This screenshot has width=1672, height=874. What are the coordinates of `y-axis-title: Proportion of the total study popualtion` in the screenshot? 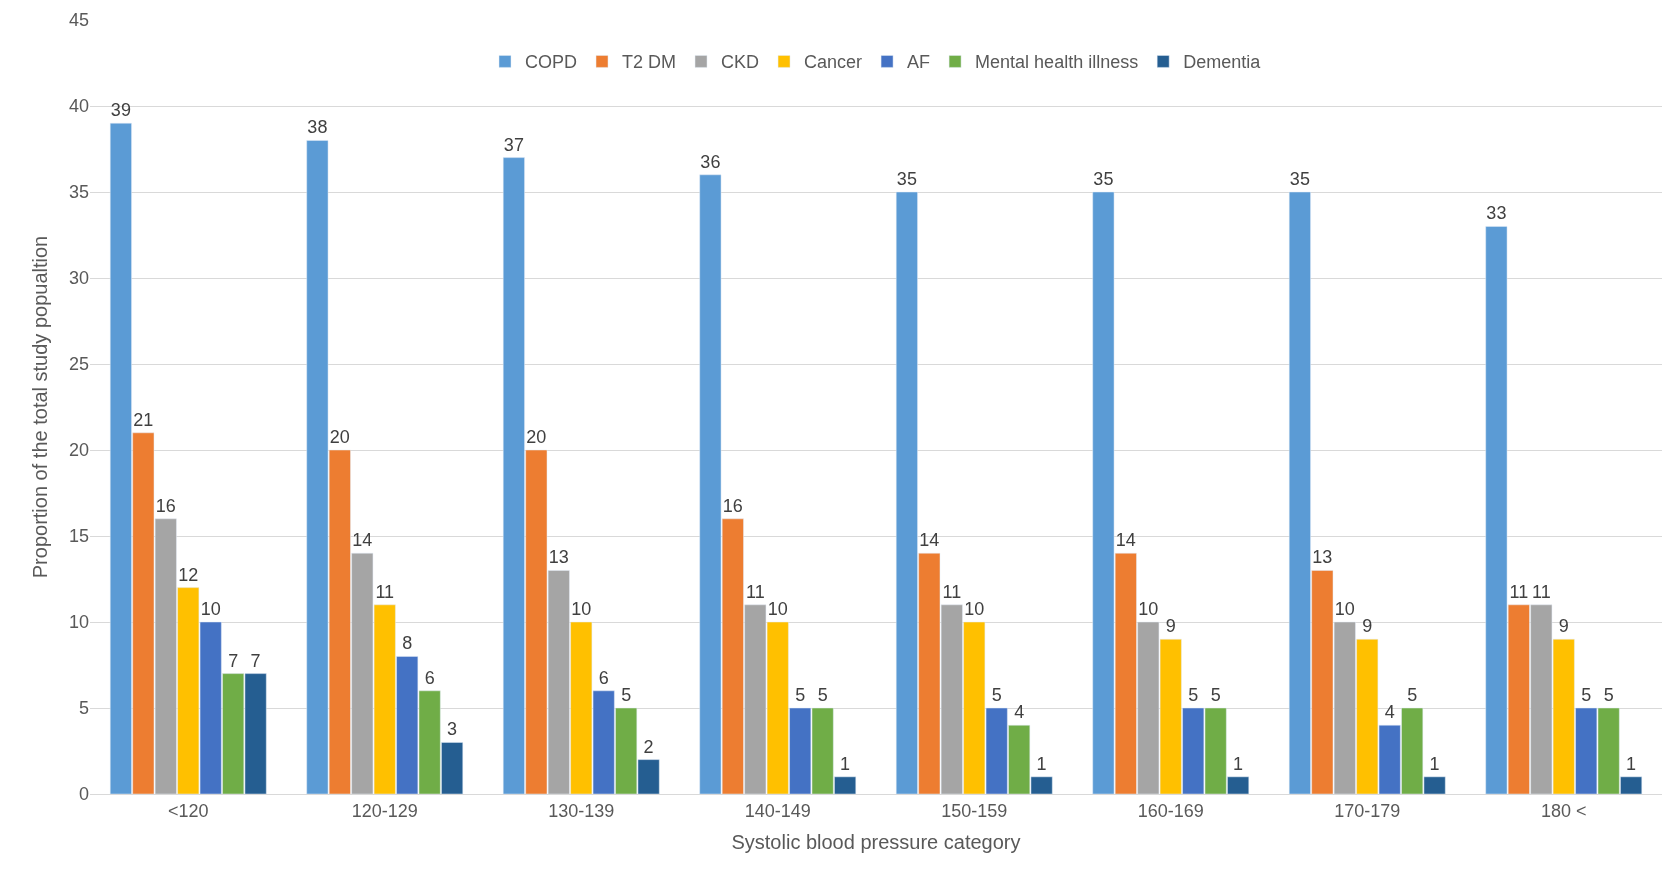 It's located at (40, 407).